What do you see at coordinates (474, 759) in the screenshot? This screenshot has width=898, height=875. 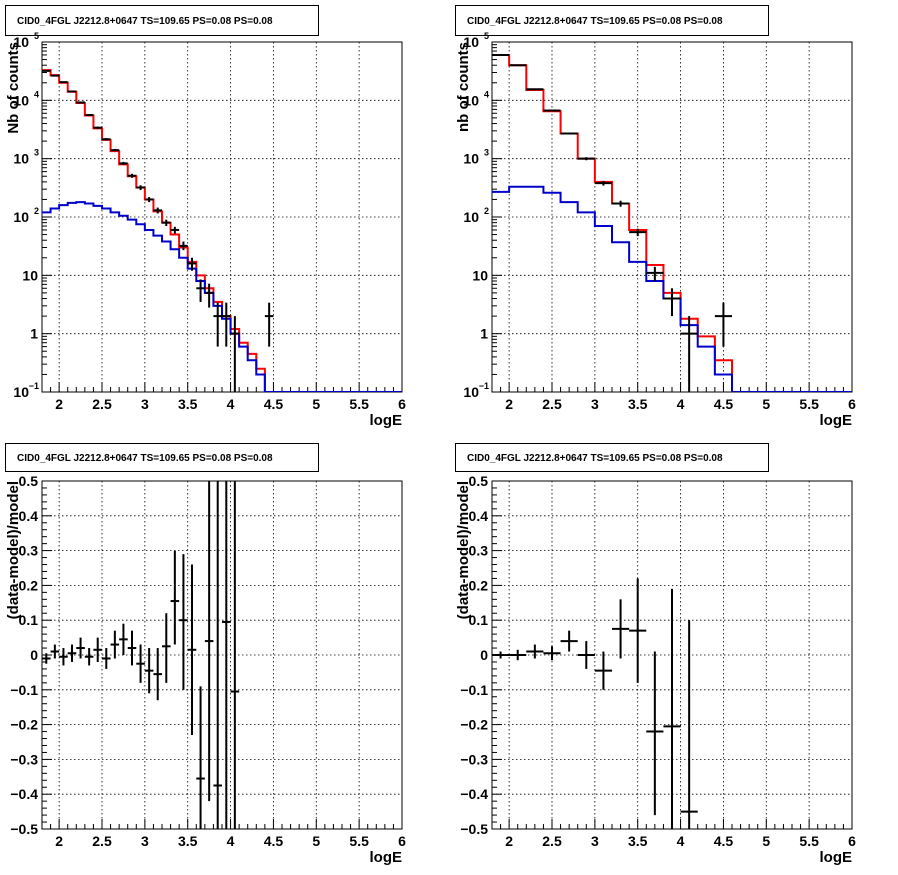 I see `y-tick-label: −0.3` at bounding box center [474, 759].